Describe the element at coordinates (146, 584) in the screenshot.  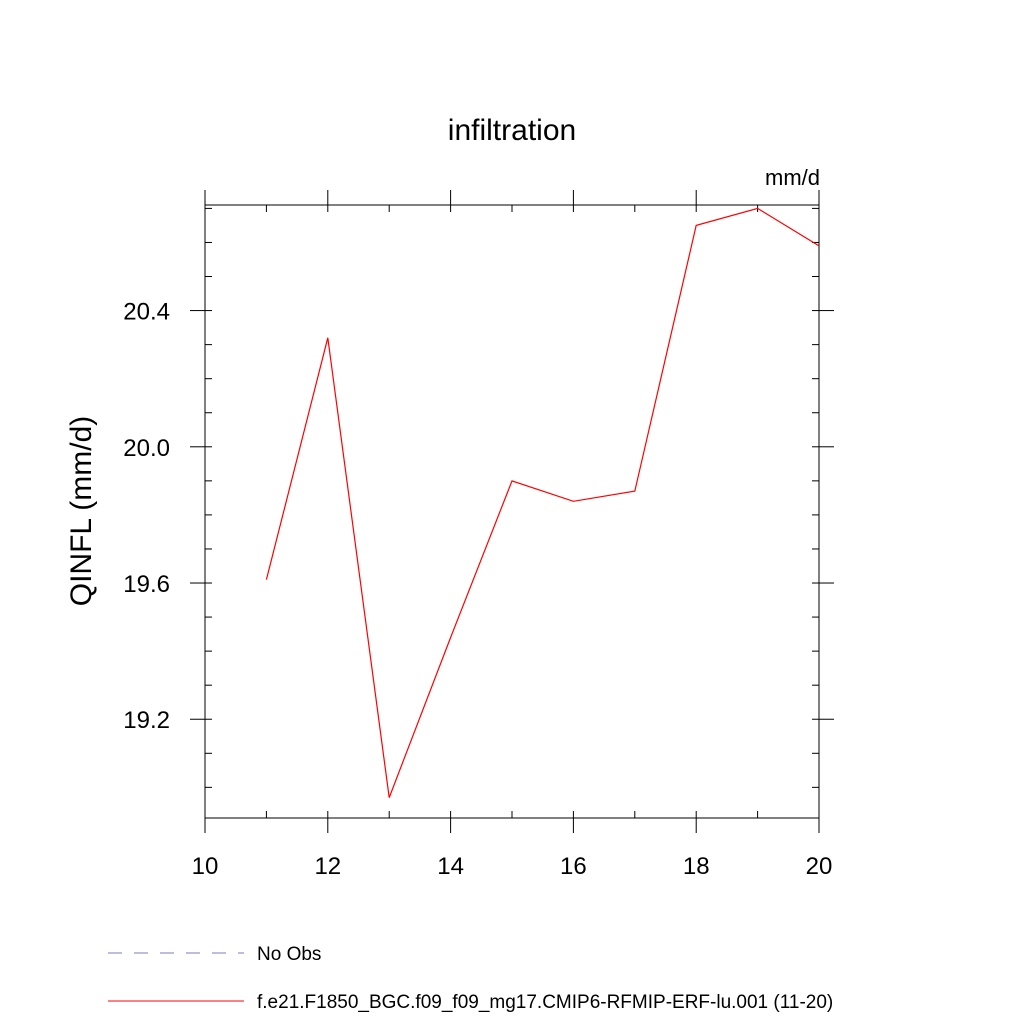
I see `y-tick-label: 19.6` at that location.